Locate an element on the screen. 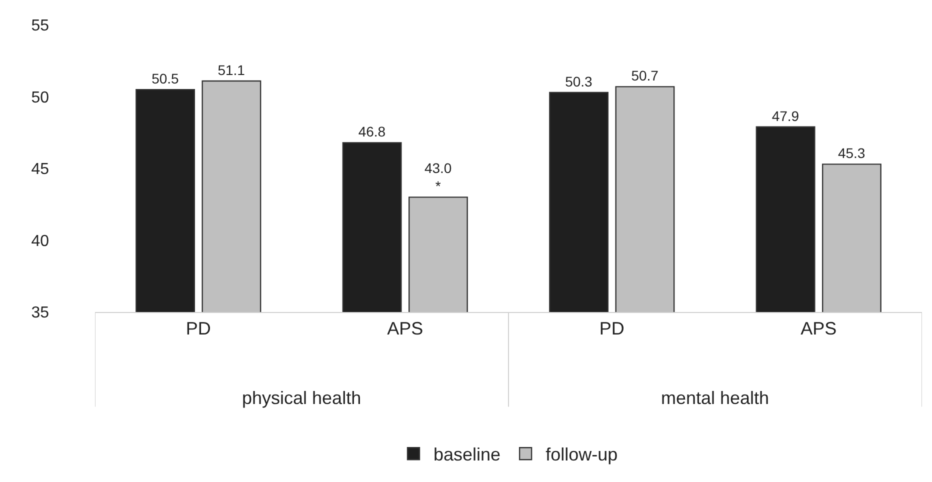 The image size is (932, 482). legend-label: baseline is located at coordinates (467, 454).